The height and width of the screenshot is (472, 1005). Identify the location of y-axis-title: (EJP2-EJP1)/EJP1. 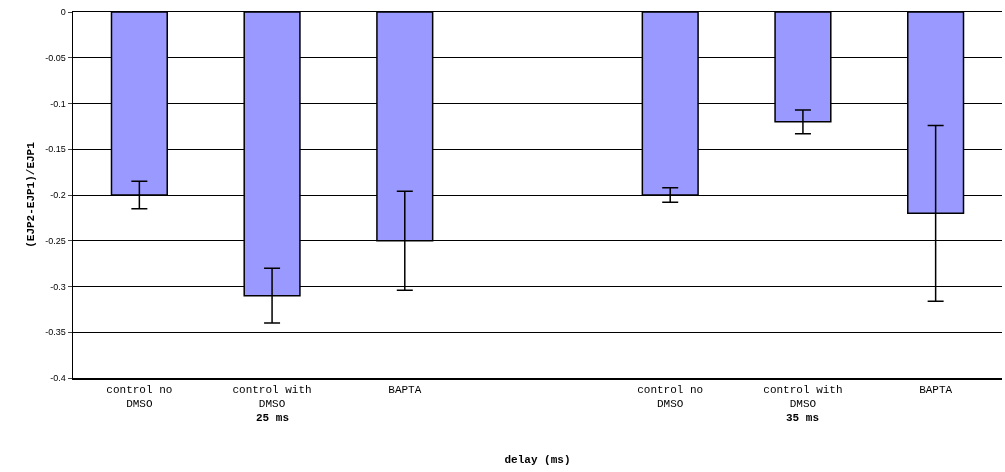
(31, 194).